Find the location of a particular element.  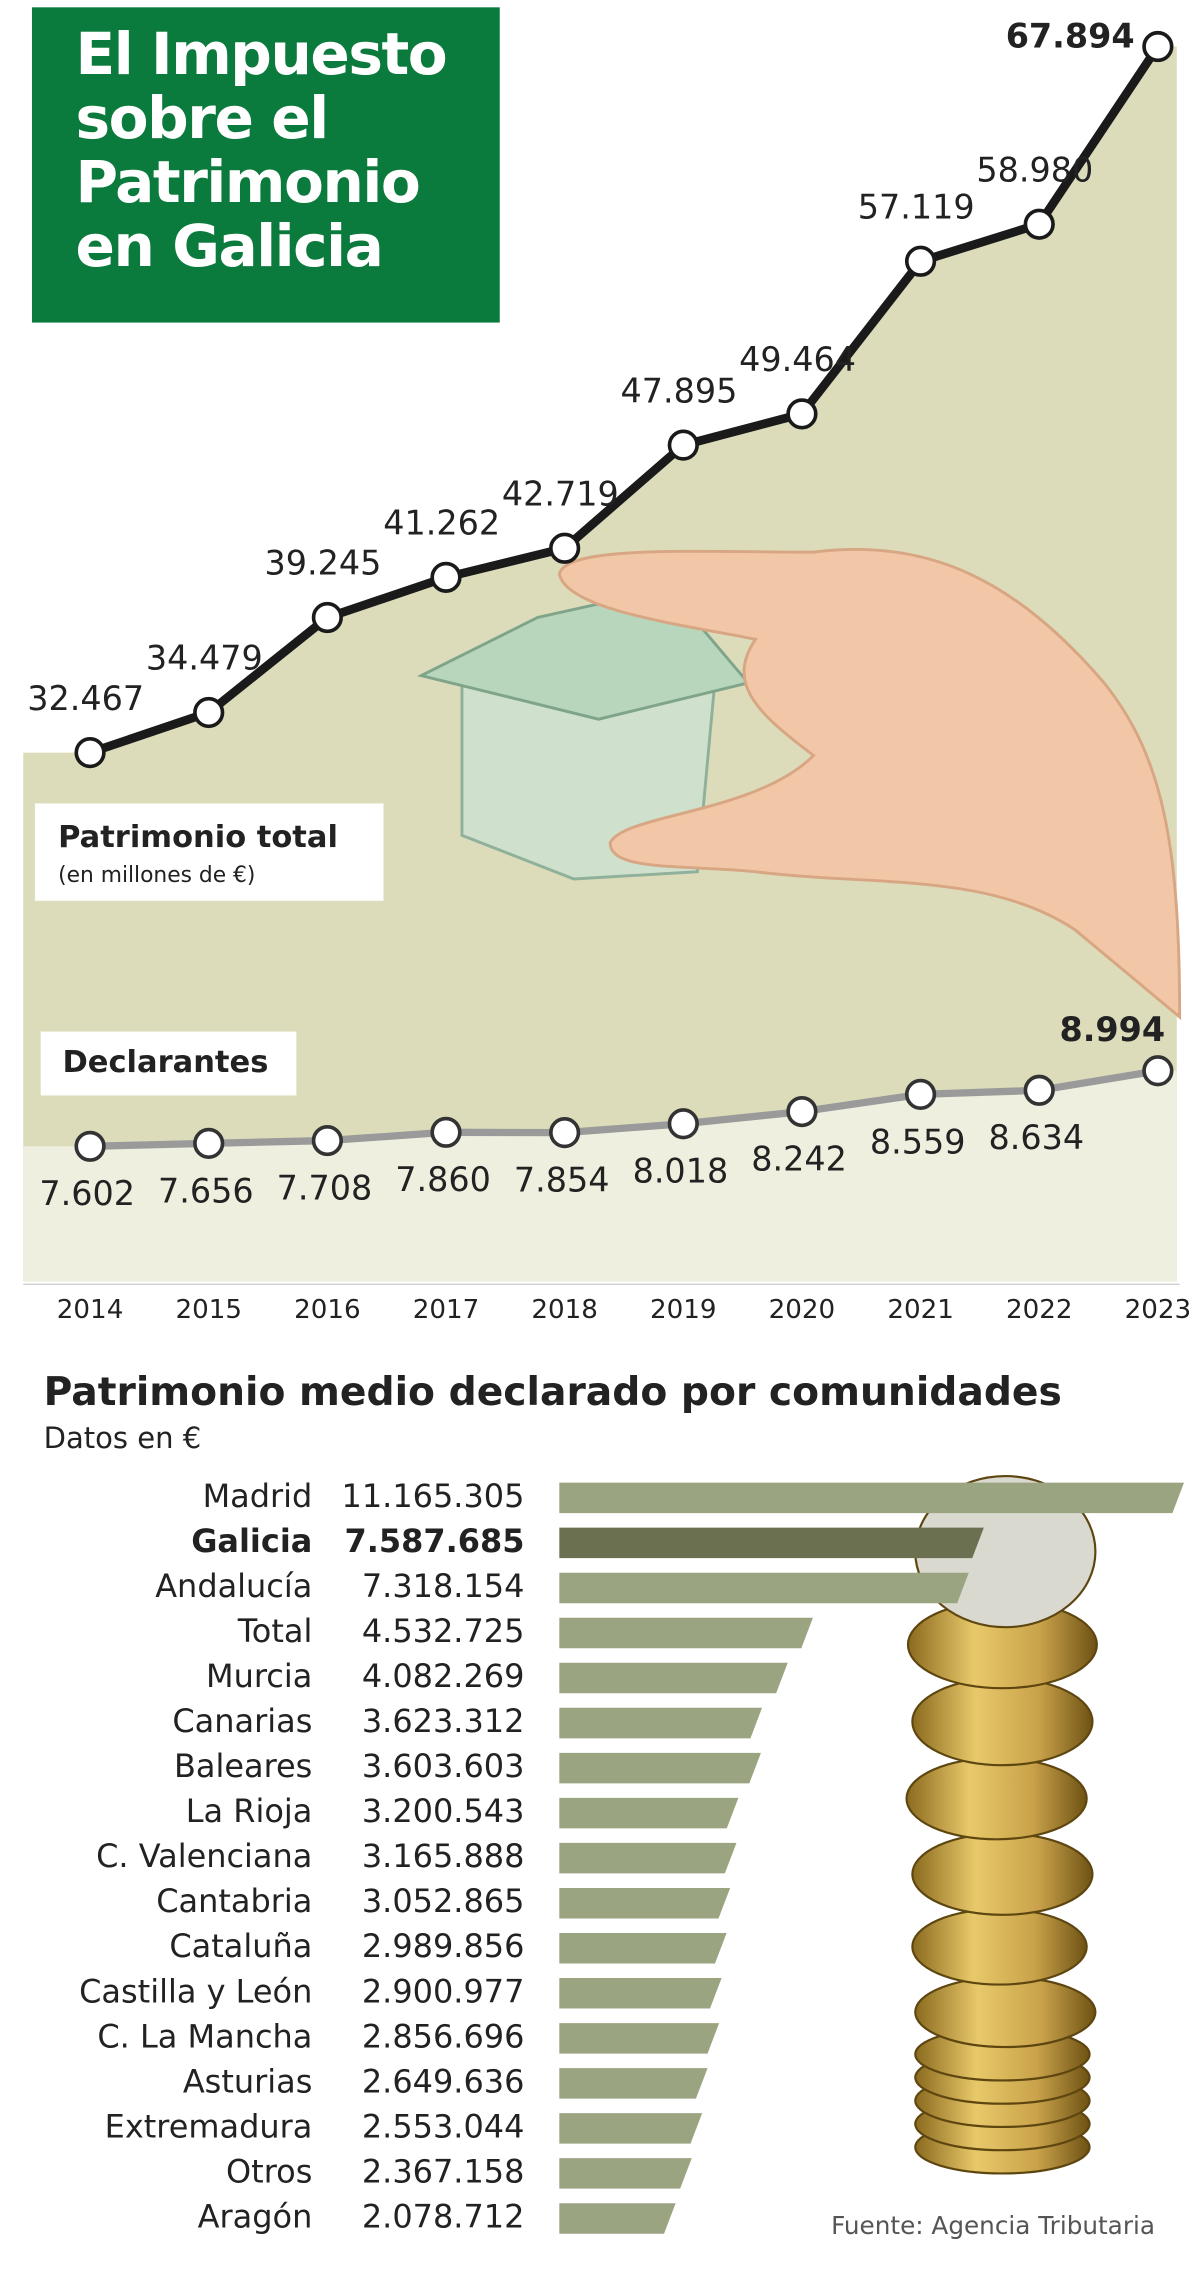

value-label: 7.318.154 is located at coordinates (443, 1586).